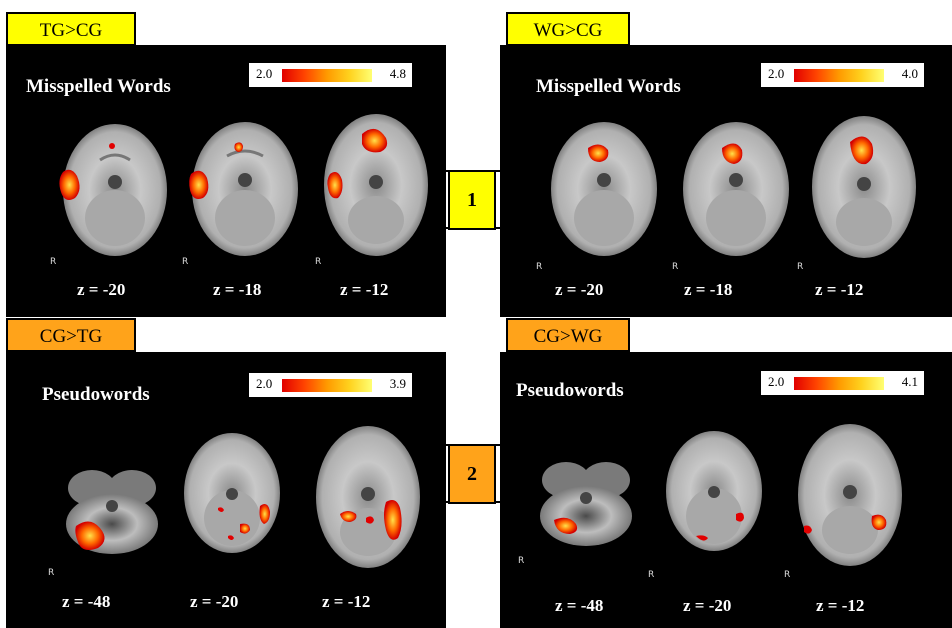 The image size is (952, 628). I want to click on scale-max: 3.9, so click(397, 383).